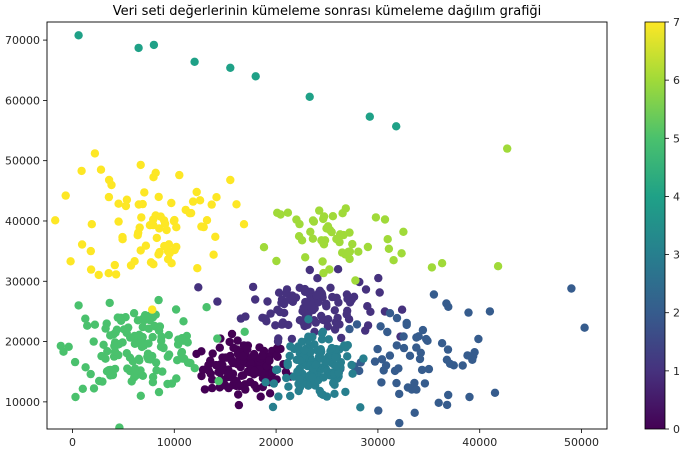  What do you see at coordinates (334, 439) in the screenshot?
I see `x-axis: 0 10000 20000 30000 40000 50000` at bounding box center [334, 439].